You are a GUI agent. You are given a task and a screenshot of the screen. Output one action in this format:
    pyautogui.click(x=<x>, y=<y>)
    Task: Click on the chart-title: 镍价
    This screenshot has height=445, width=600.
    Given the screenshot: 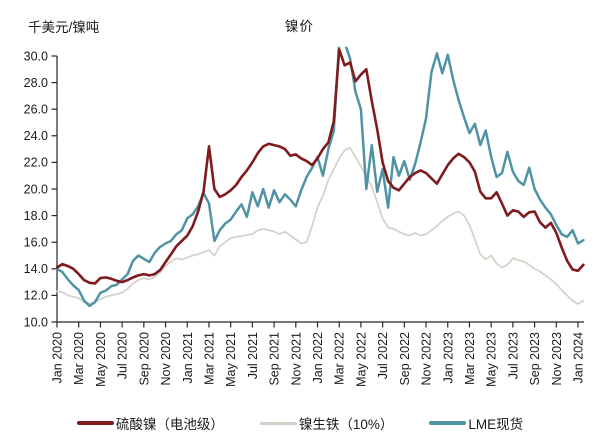 What is the action you would take?
    pyautogui.click(x=299, y=26)
    